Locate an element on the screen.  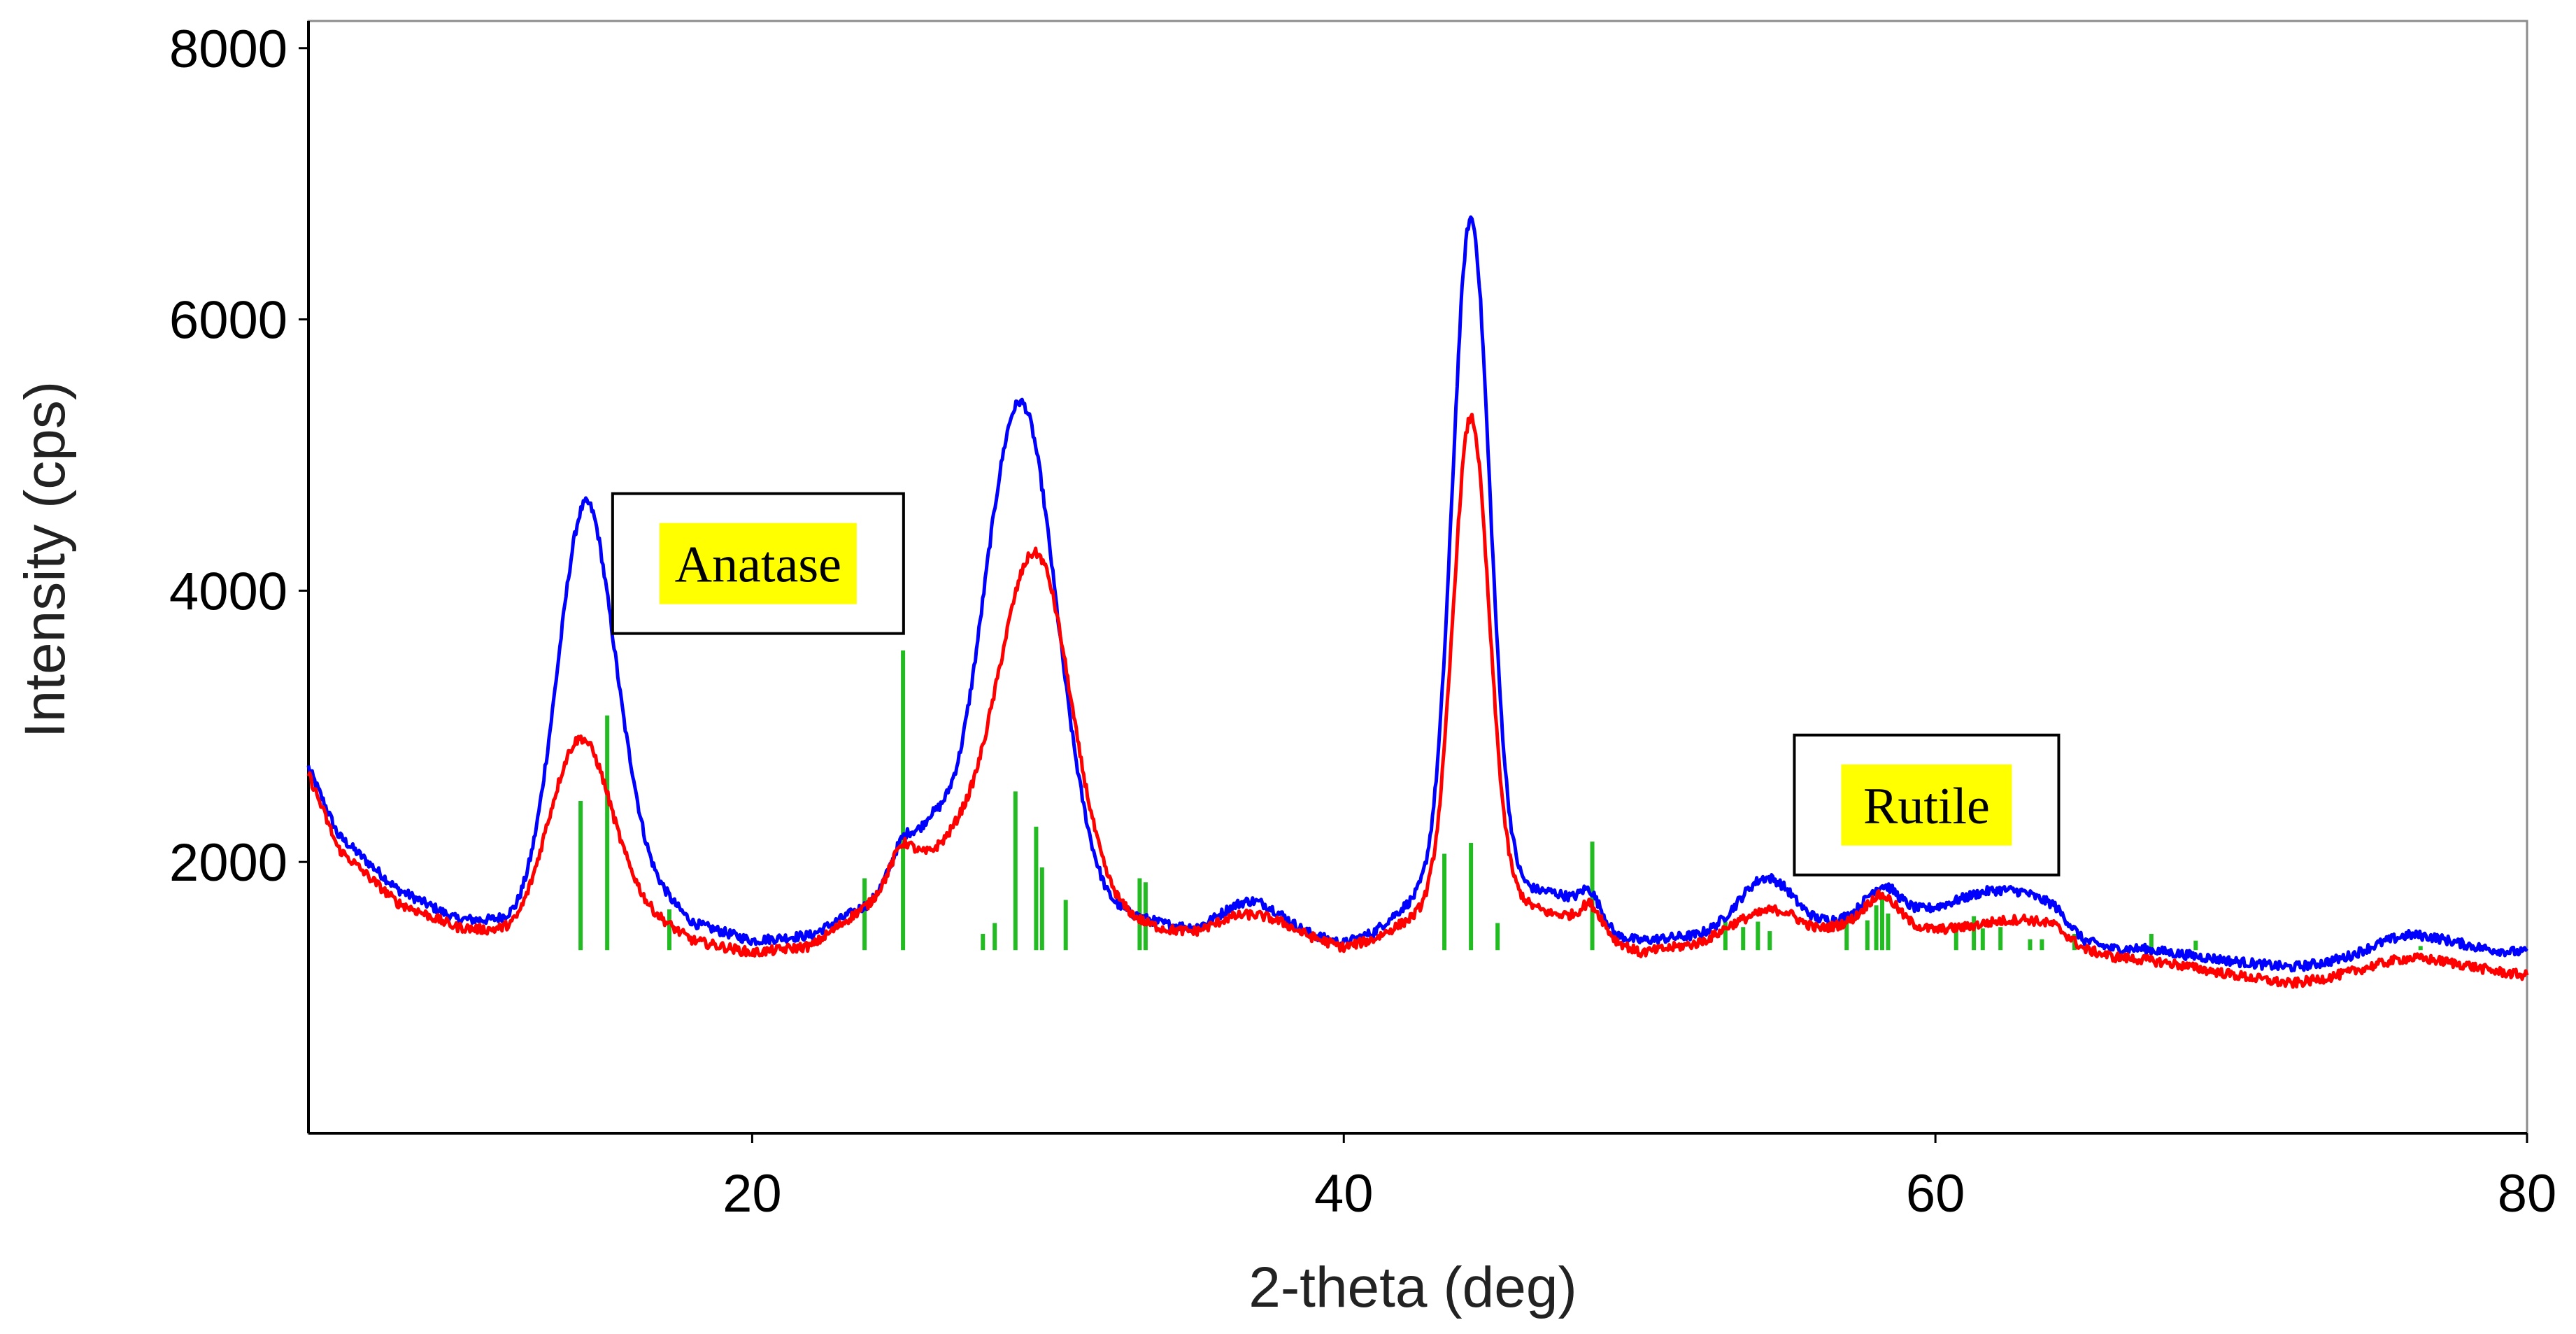
x-tick-label: 20 is located at coordinates (752, 1193).